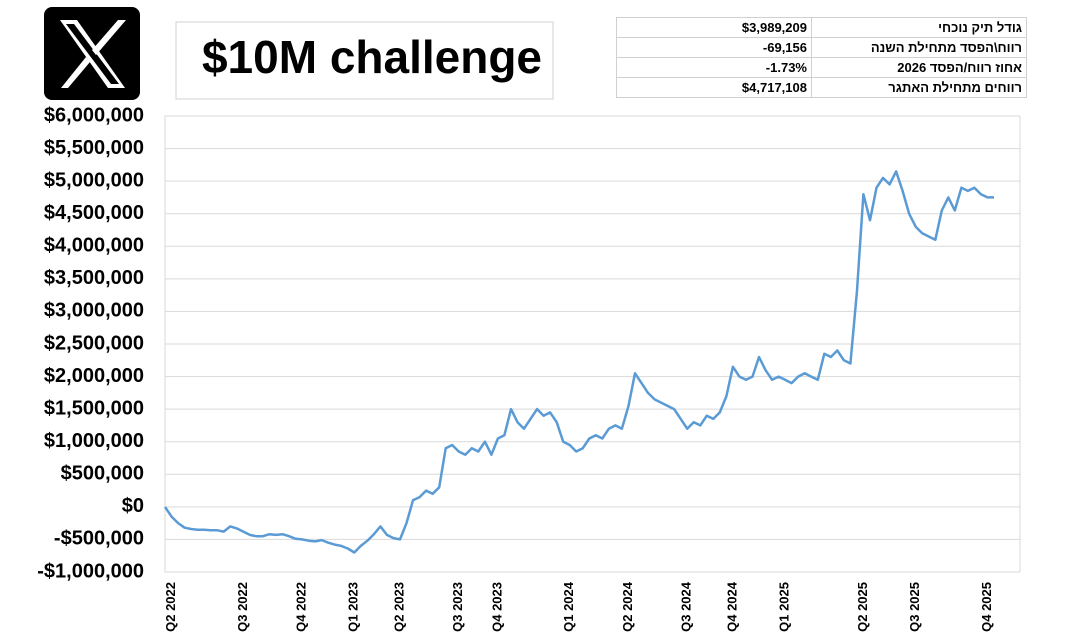 This screenshot has height=641, width=1066. Describe the element at coordinates (784, 607) in the screenshot. I see `x-tick-label: Q1 2025` at that location.